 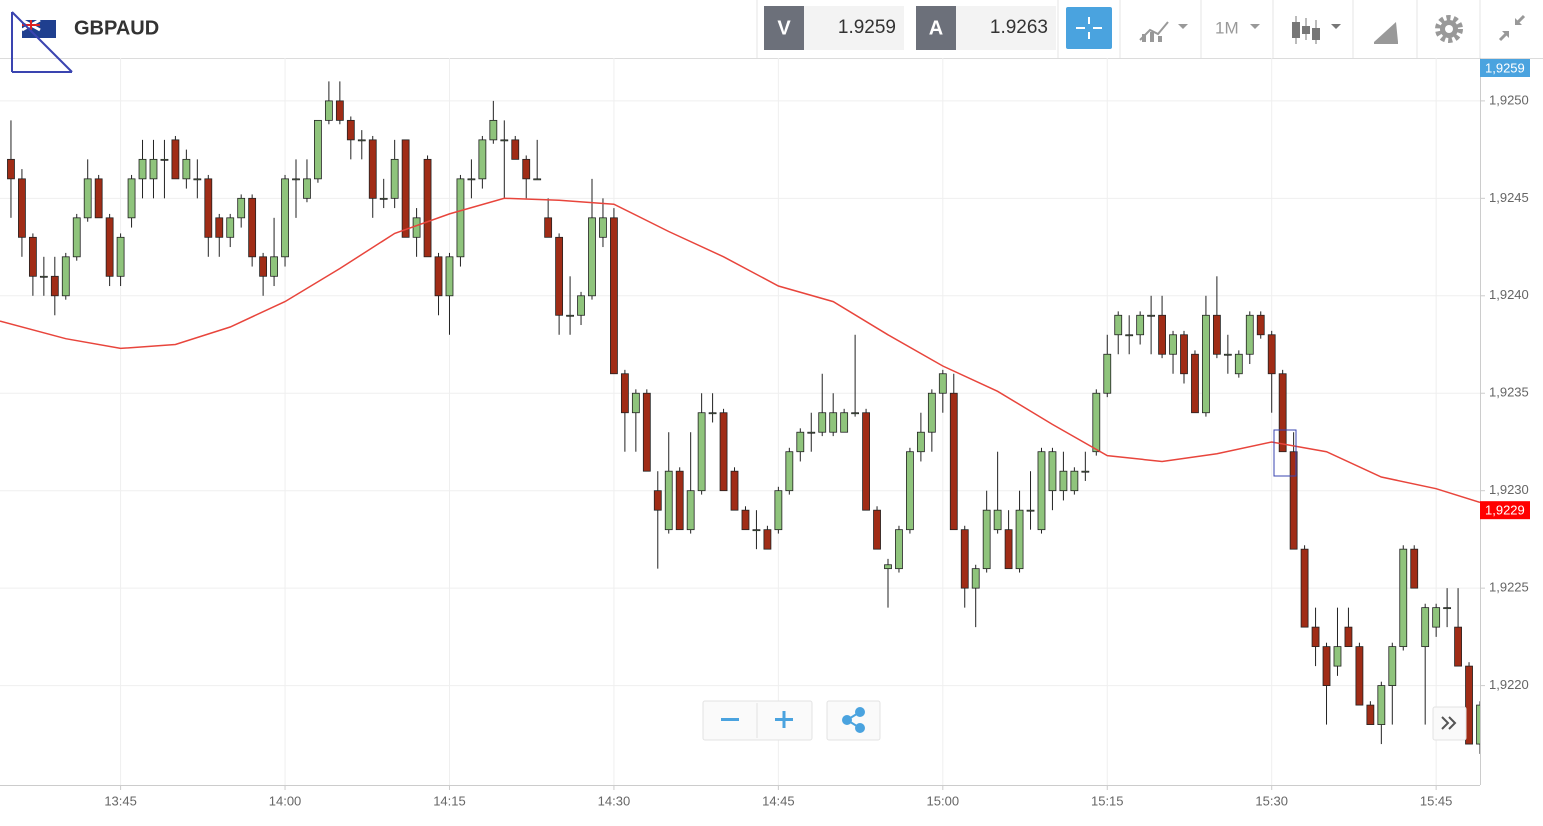 I want to click on zoom-in, so click(x=784, y=719).